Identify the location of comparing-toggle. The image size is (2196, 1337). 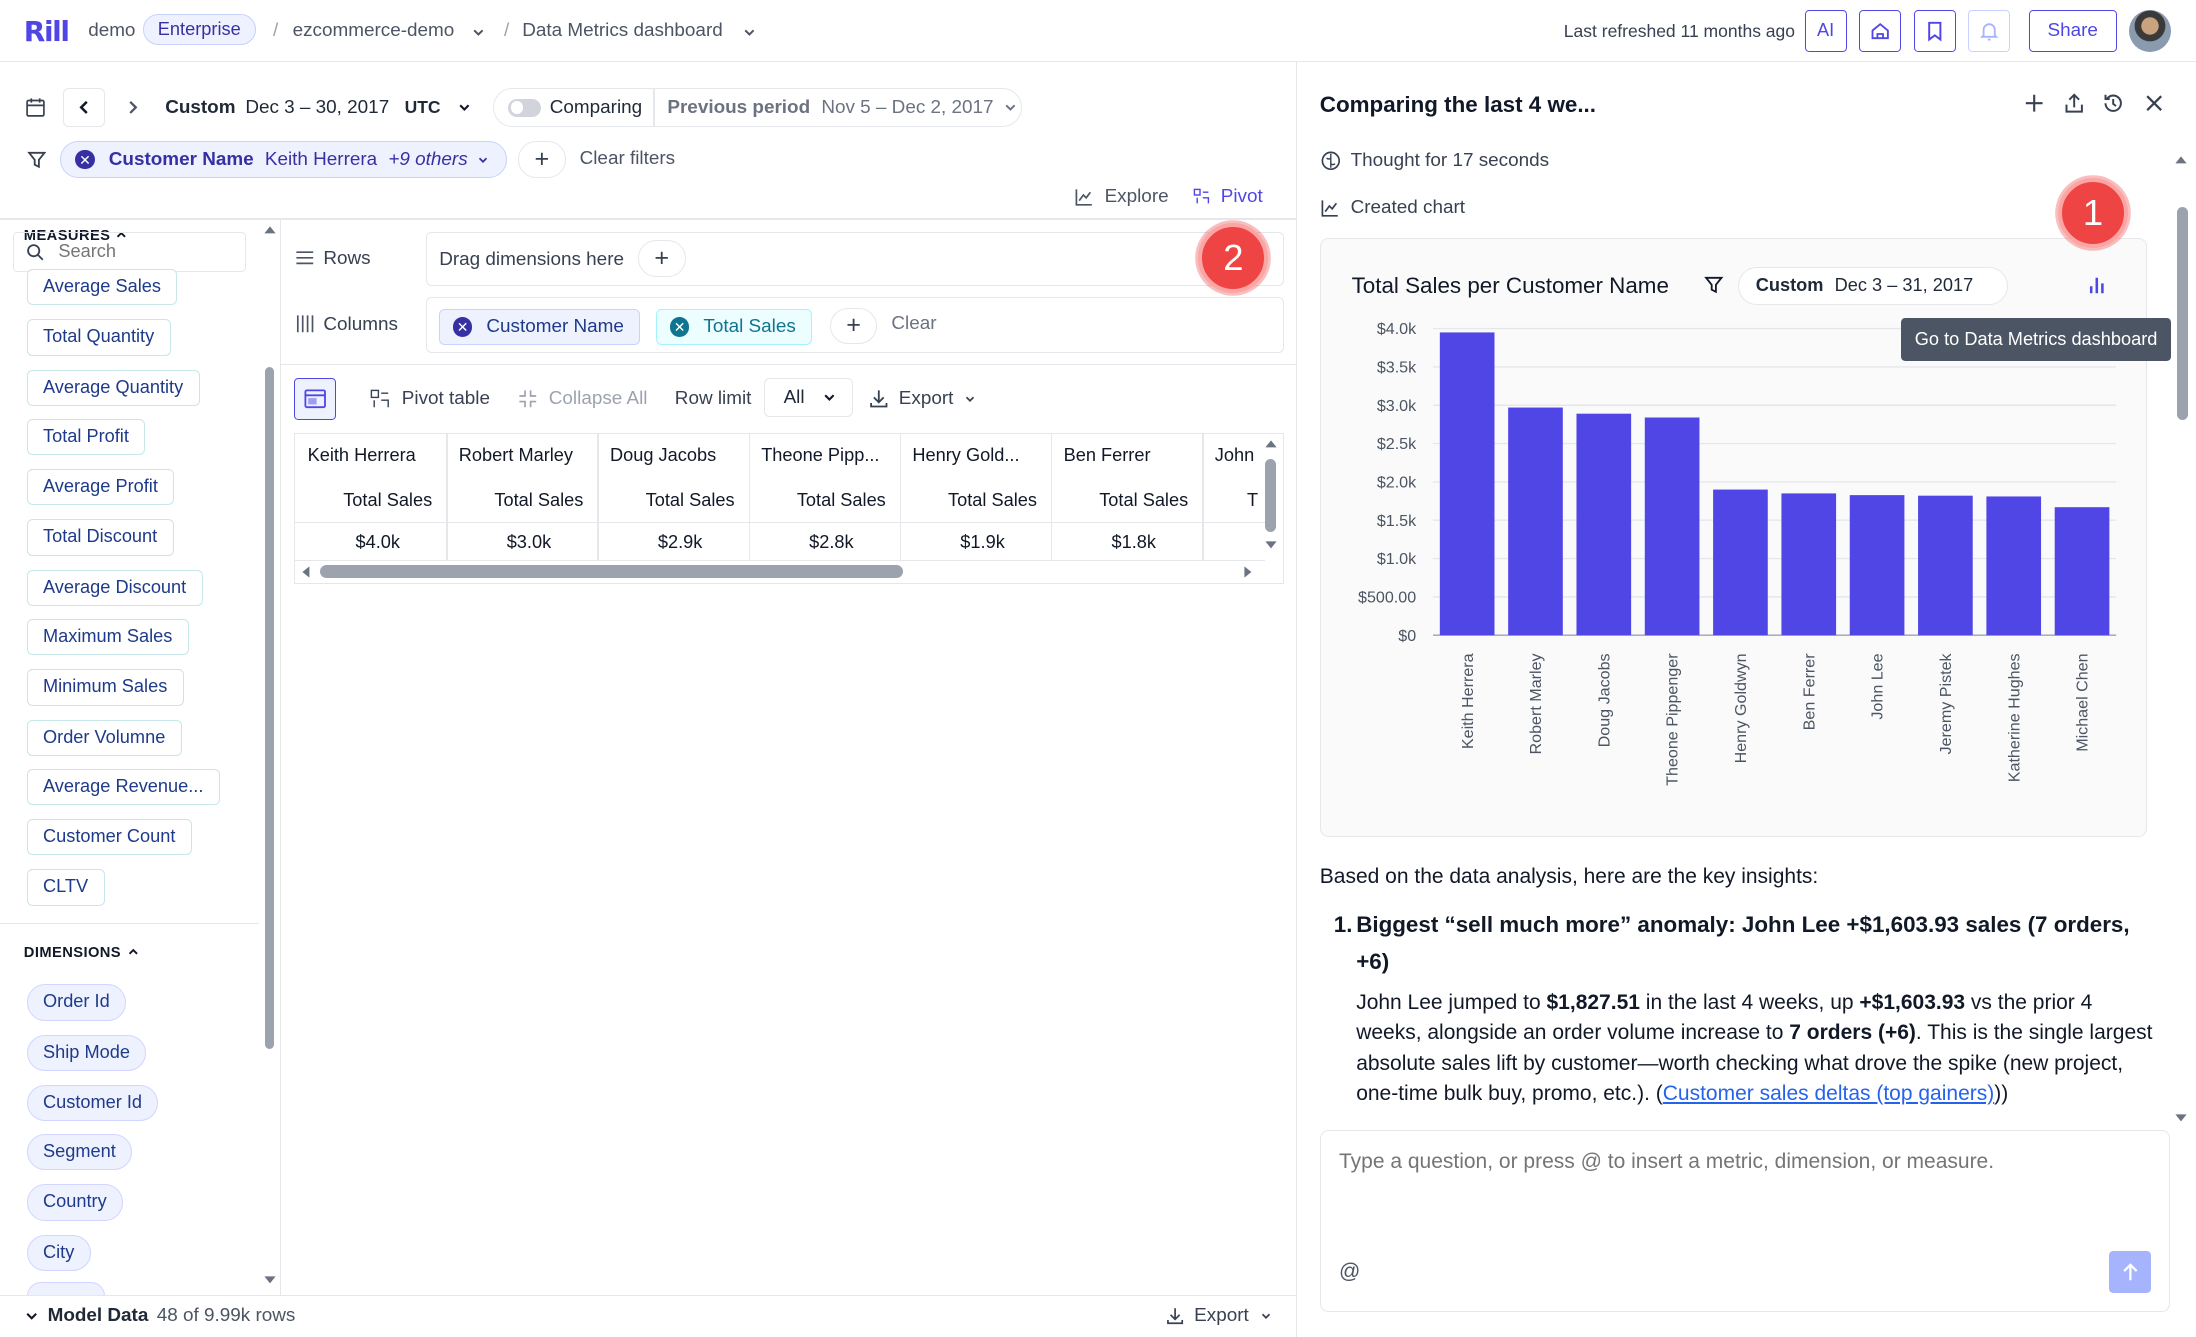
(524, 107).